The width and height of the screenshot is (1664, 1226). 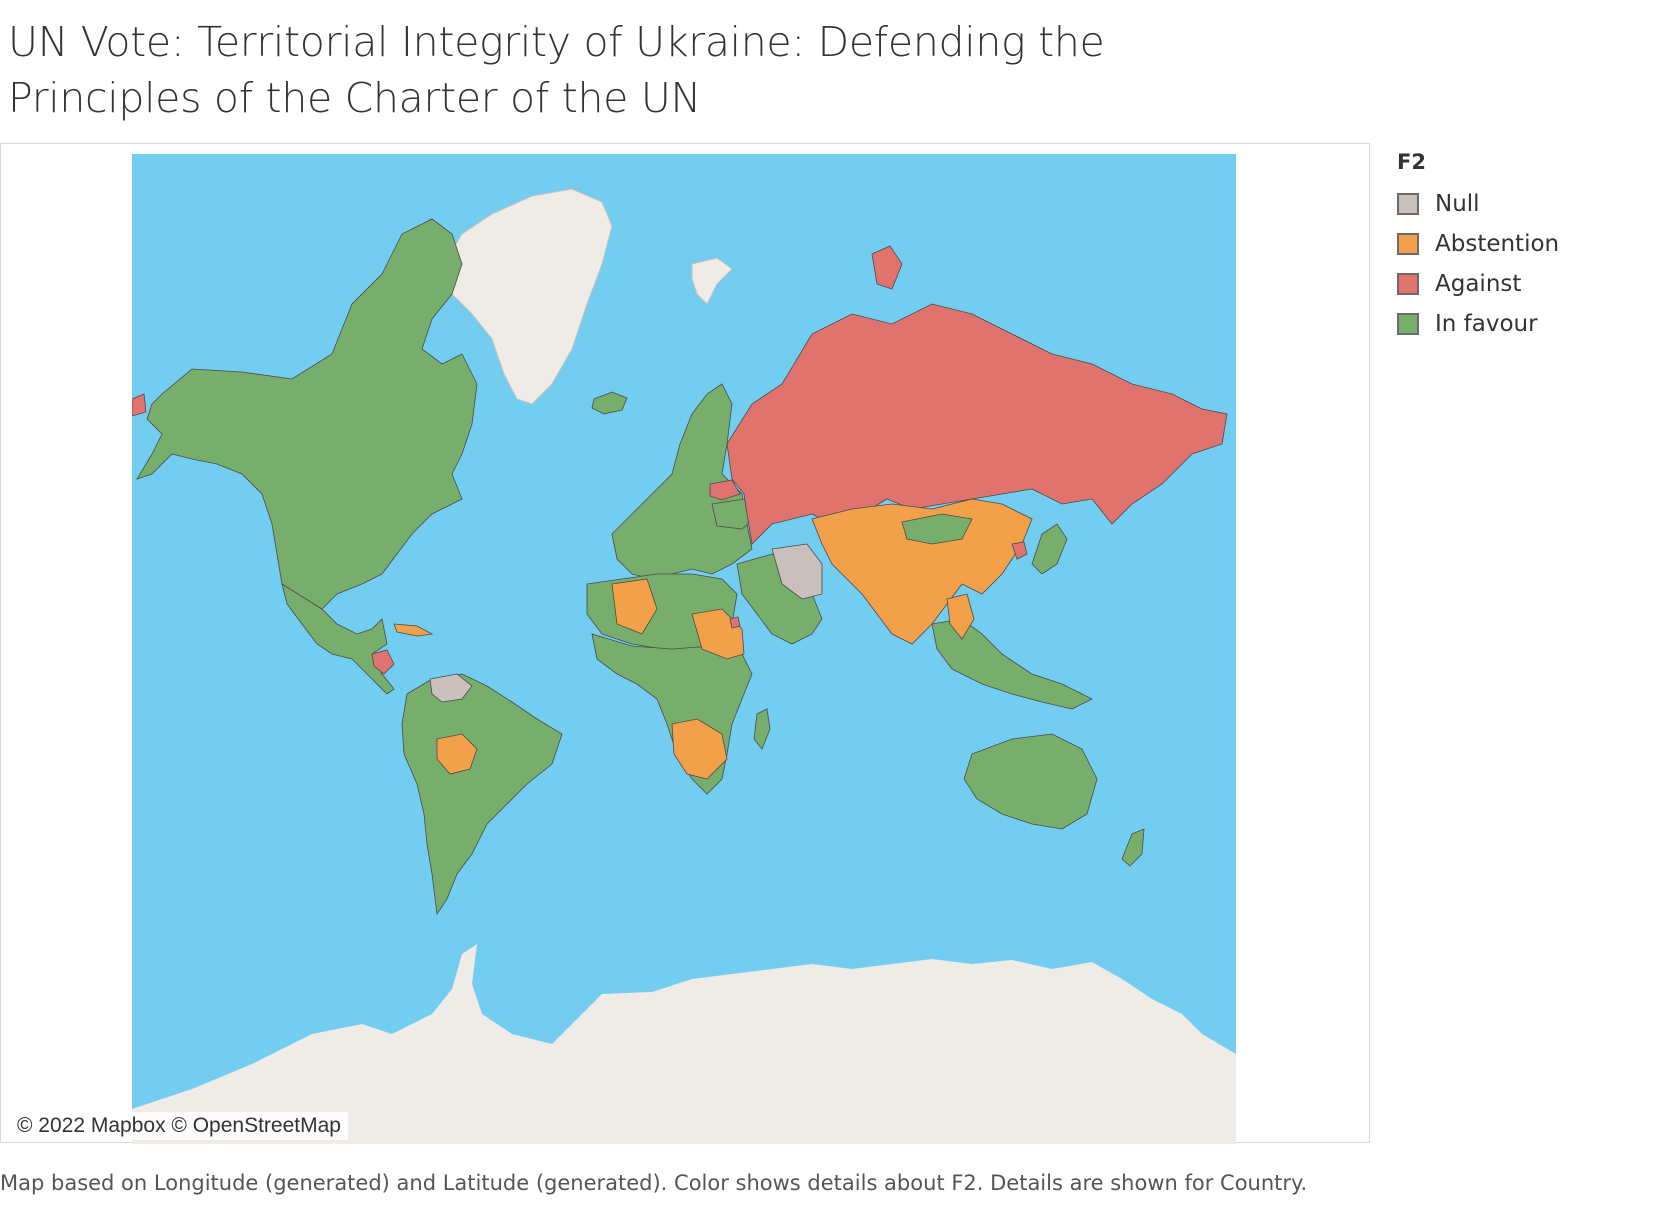 I want to click on country-madagascar, so click(x=762, y=729).